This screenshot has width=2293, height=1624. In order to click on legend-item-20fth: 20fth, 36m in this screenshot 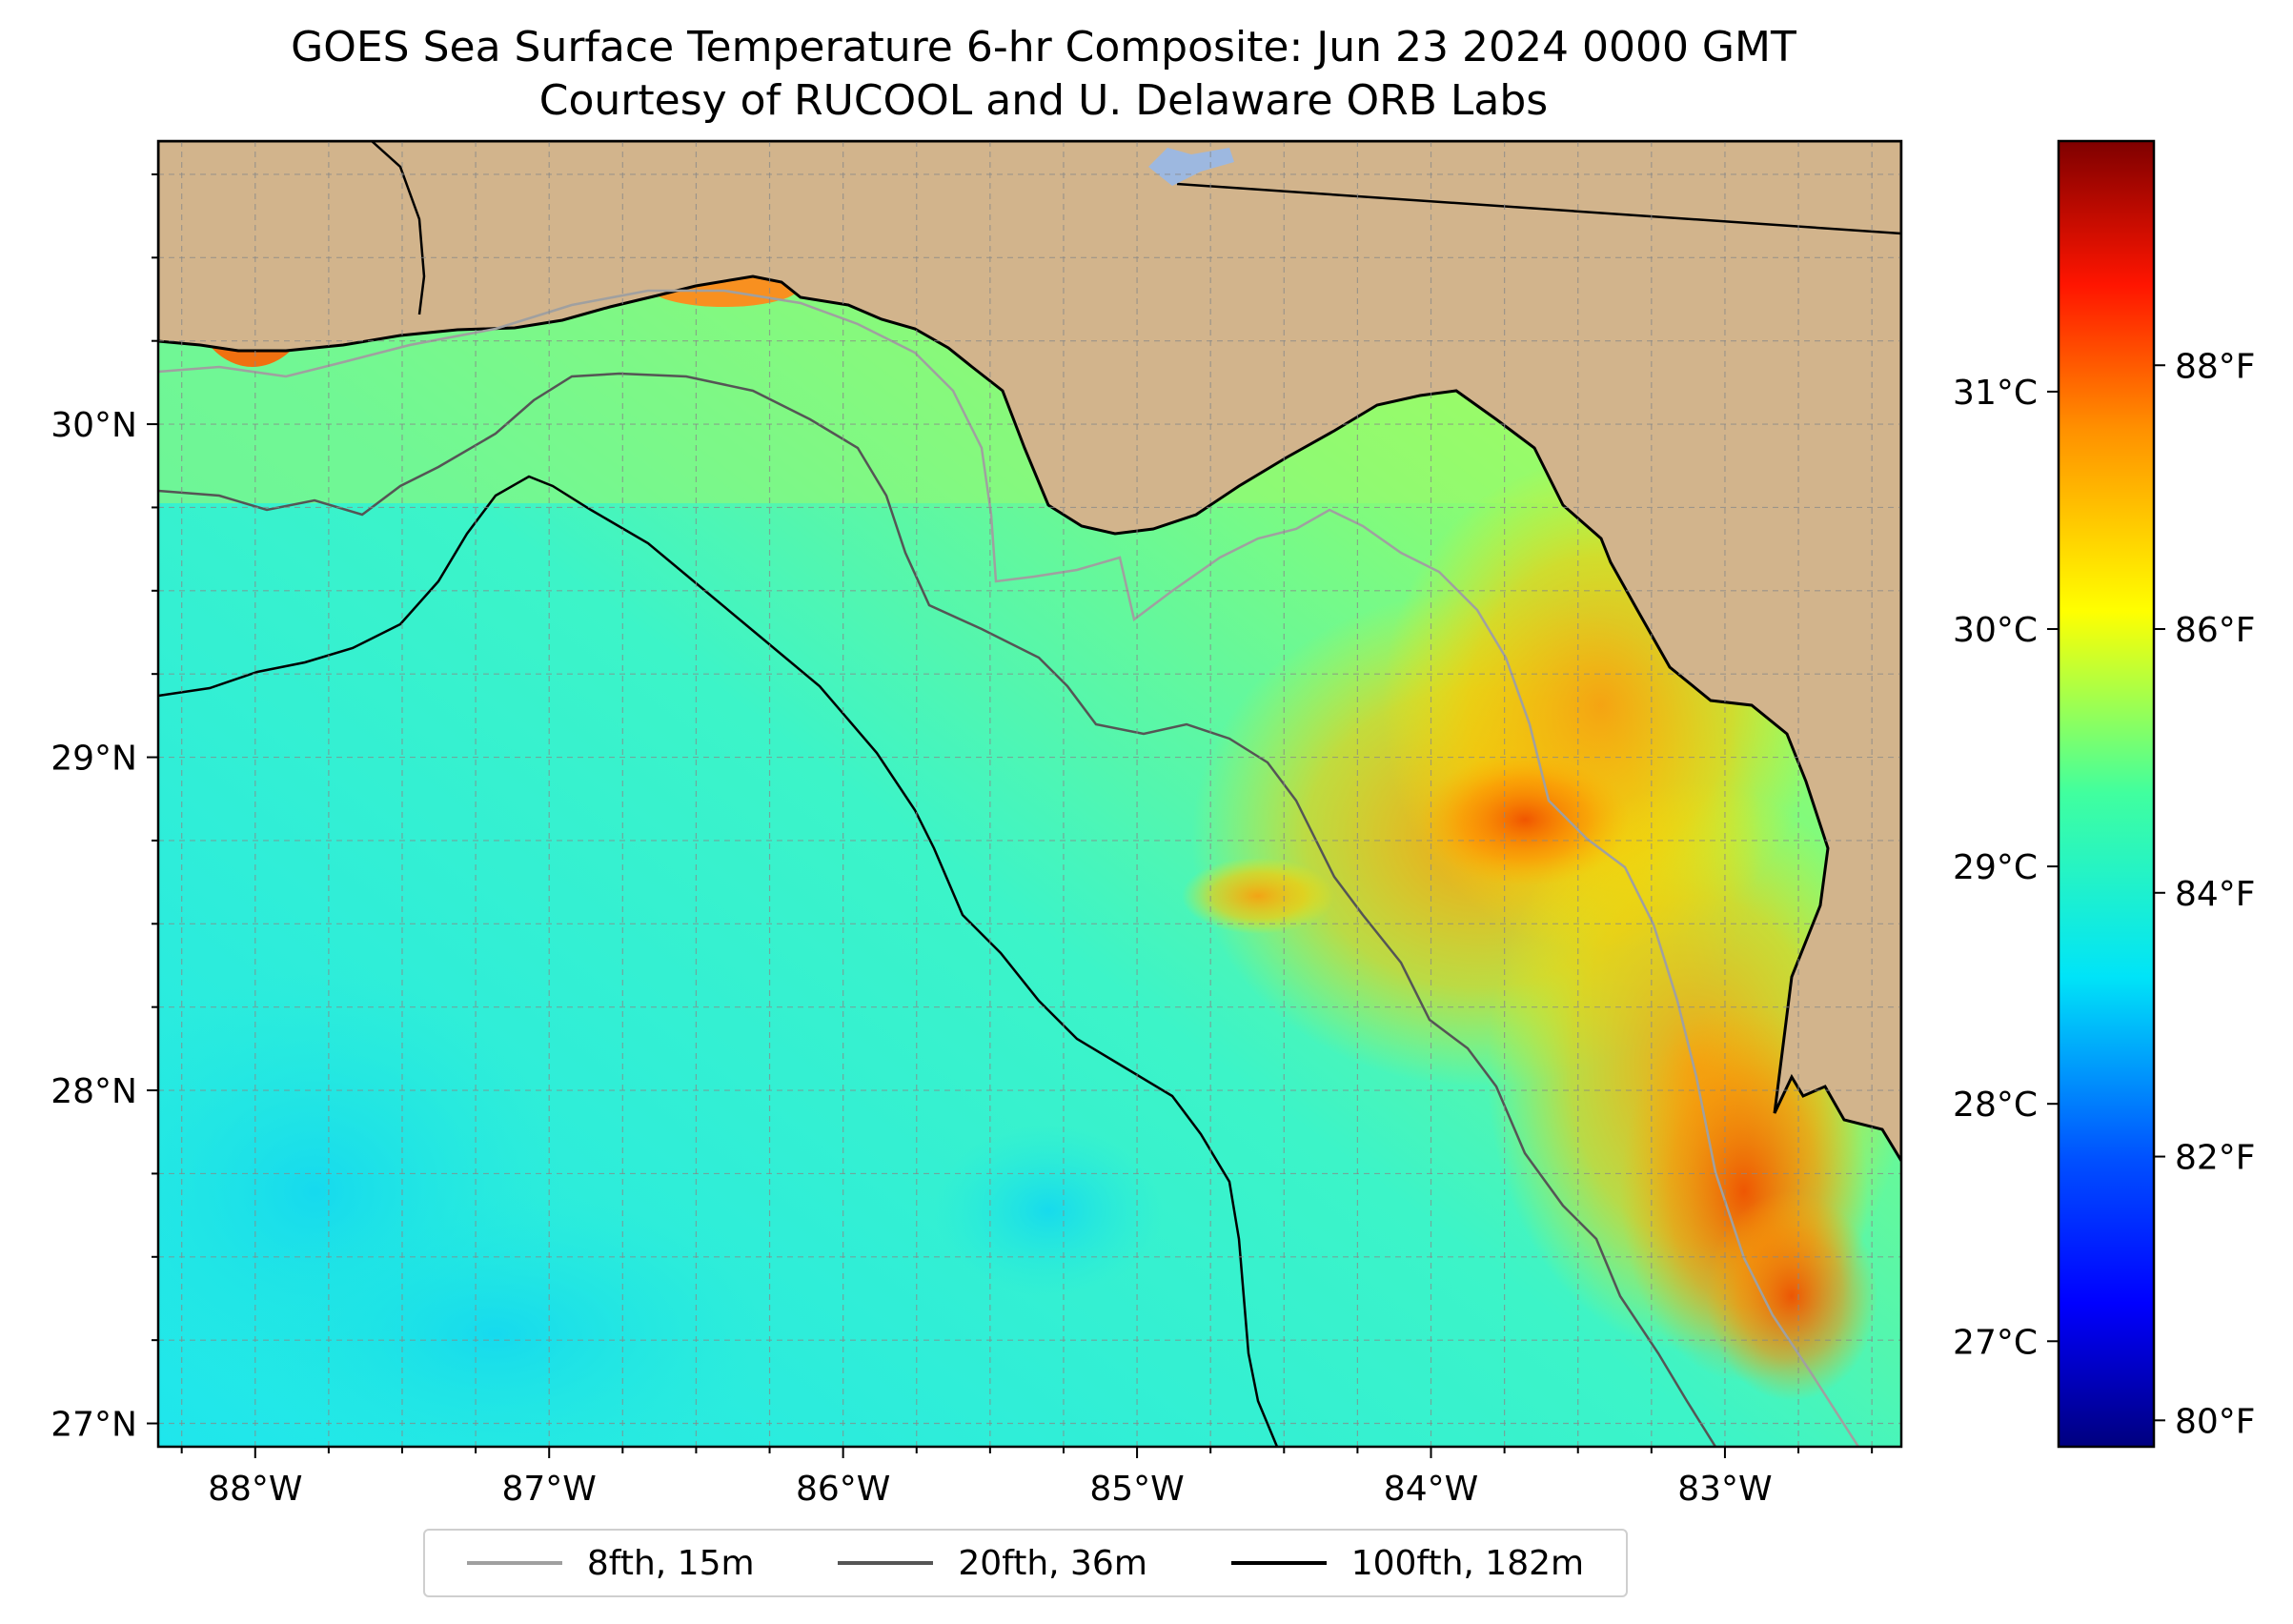, I will do `click(993, 1563)`.